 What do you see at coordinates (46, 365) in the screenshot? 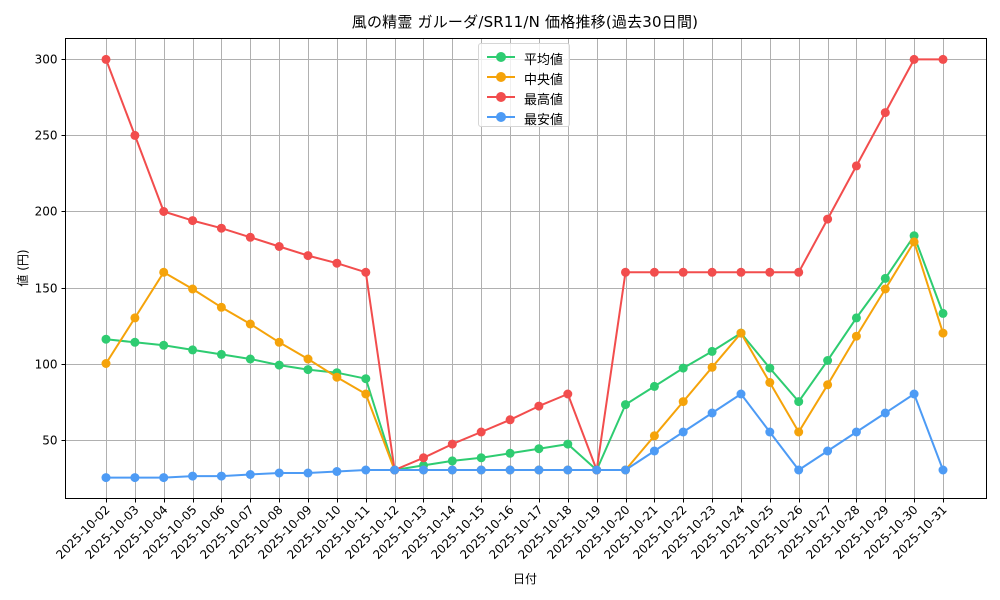
I see `y-tick-label: 100` at bounding box center [46, 365].